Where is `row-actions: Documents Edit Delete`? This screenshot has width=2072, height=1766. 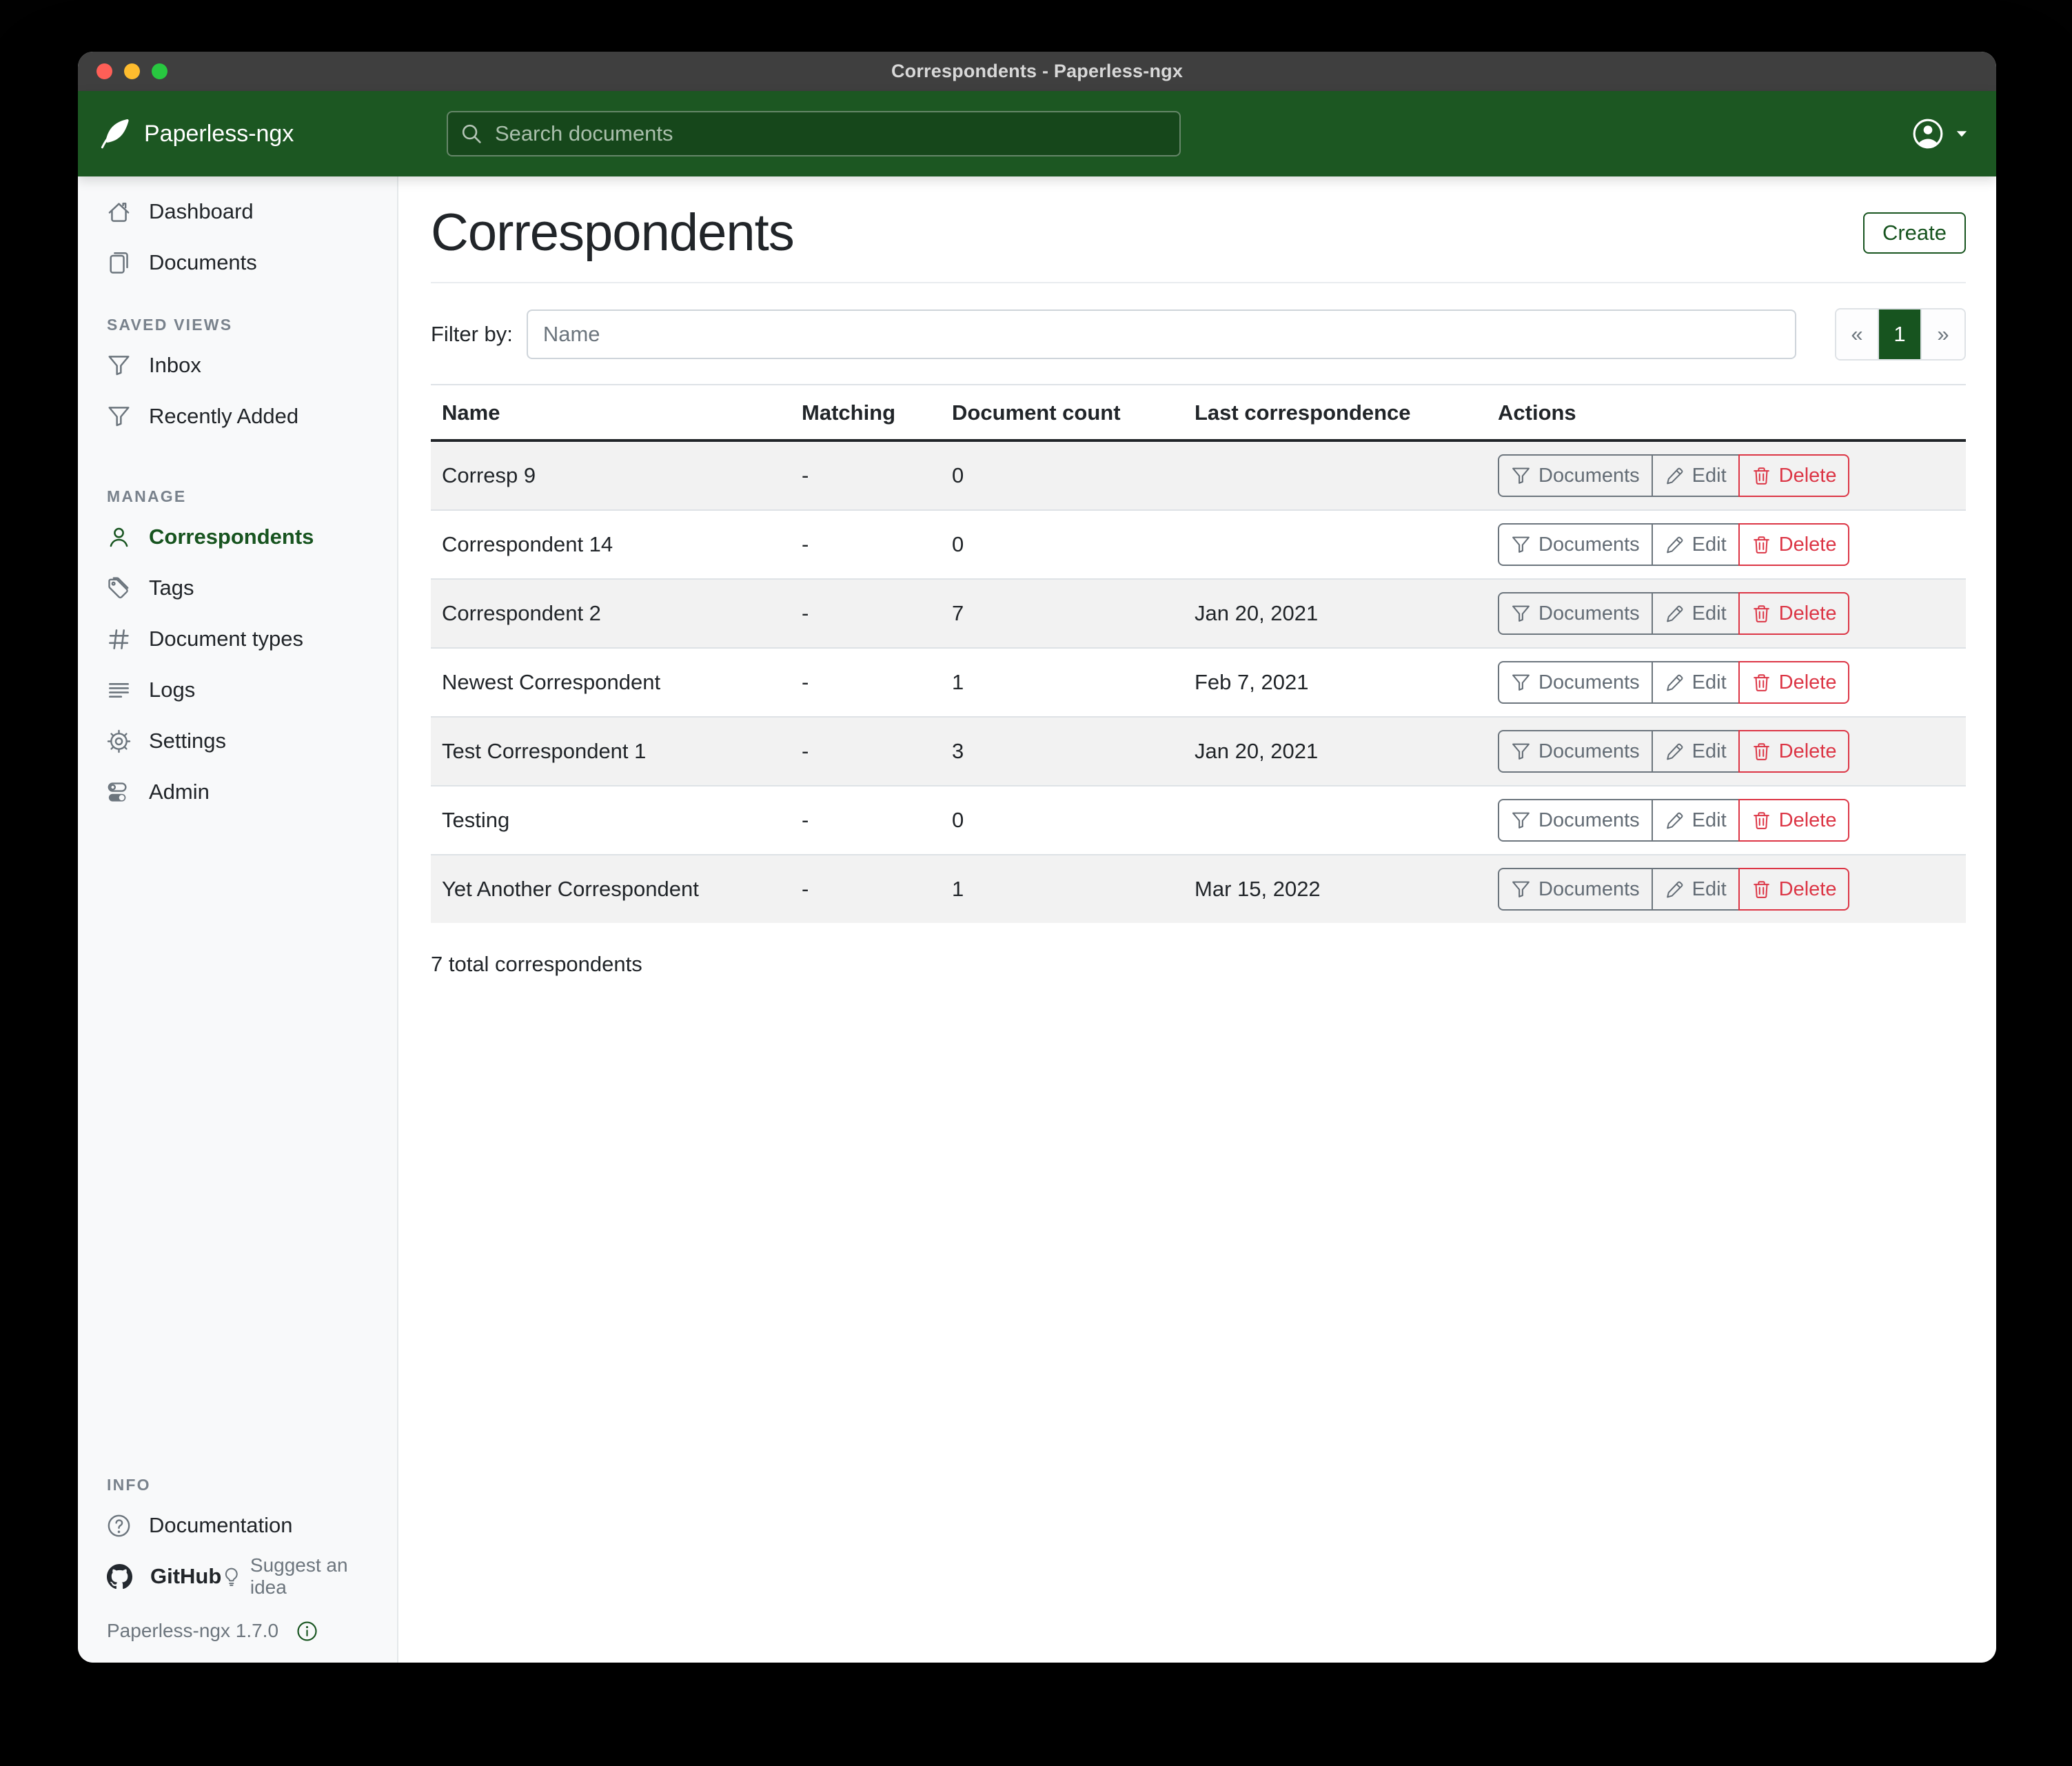
row-actions: Documents Edit Delete is located at coordinates (1674, 821).